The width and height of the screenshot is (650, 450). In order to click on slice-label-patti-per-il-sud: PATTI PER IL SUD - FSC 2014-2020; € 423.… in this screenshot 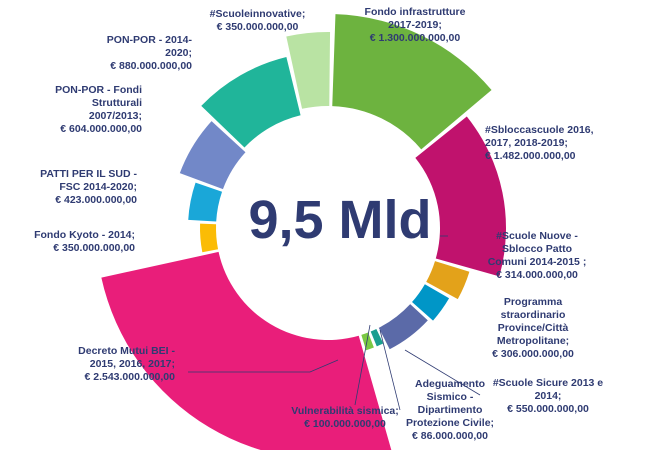, I will do `click(88, 187)`.